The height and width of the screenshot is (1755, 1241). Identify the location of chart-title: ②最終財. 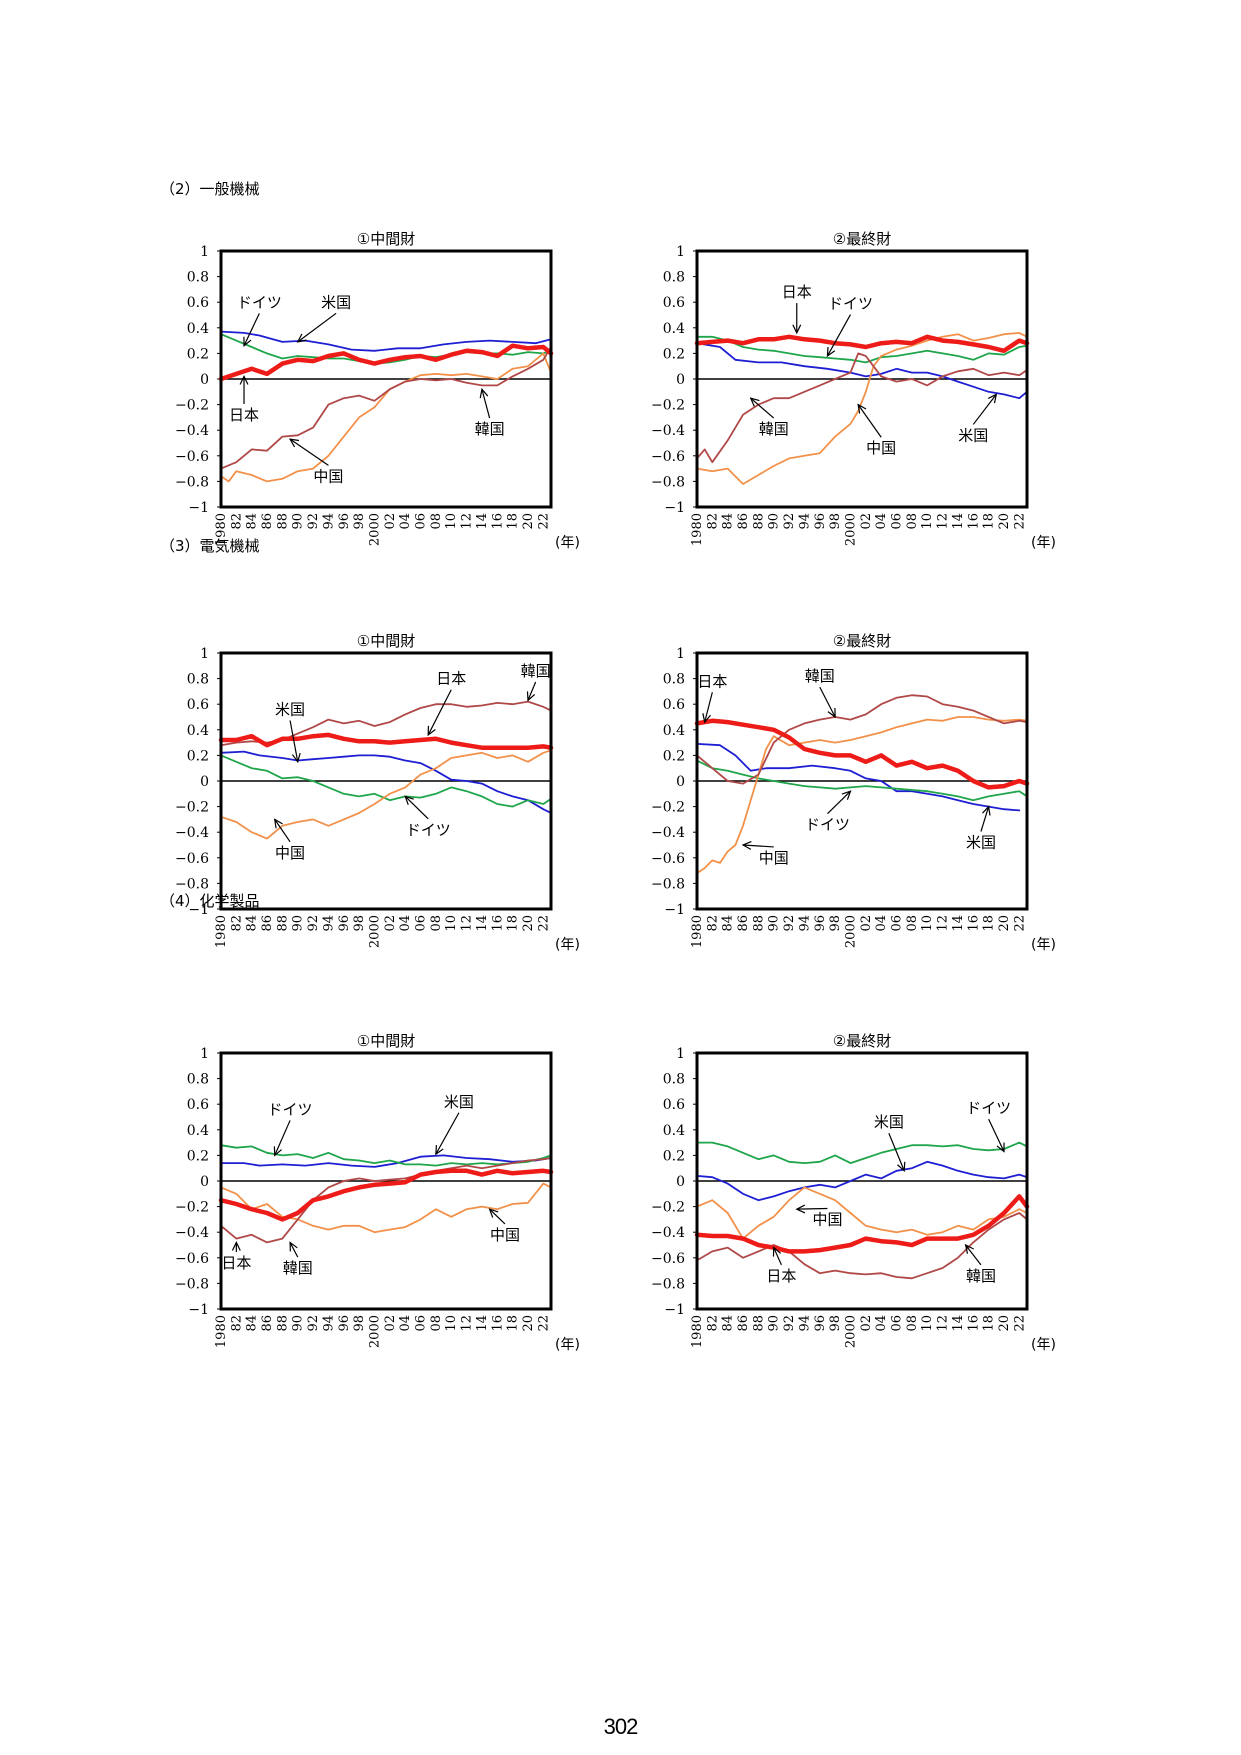
(862, 641).